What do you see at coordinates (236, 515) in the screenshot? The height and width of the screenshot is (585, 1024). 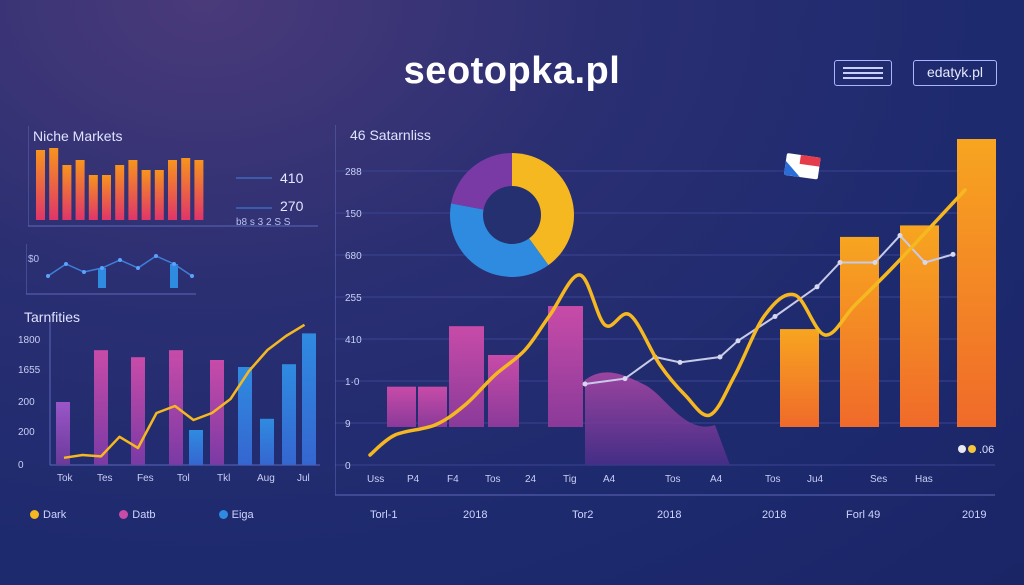 I see `legend-item: Eiga` at bounding box center [236, 515].